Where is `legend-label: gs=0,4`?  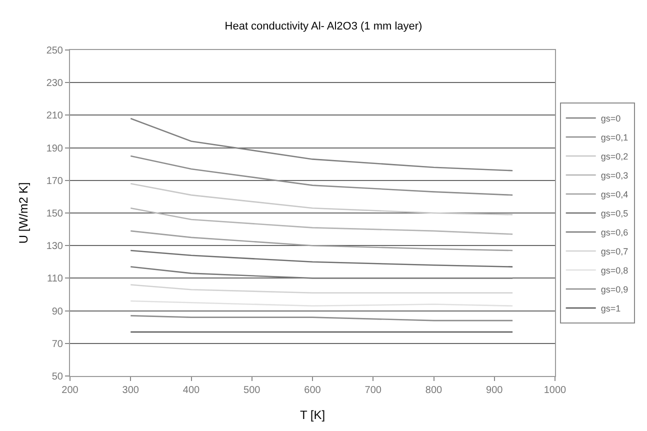 legend-label: gs=0,4 is located at coordinates (614, 195).